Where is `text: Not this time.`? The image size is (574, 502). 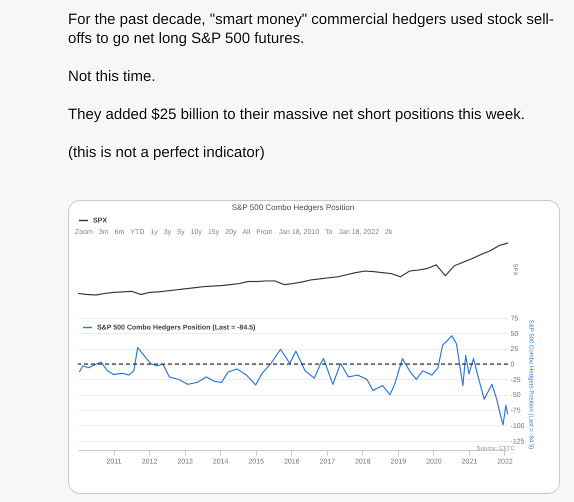
text: Not this time. is located at coordinates (112, 76).